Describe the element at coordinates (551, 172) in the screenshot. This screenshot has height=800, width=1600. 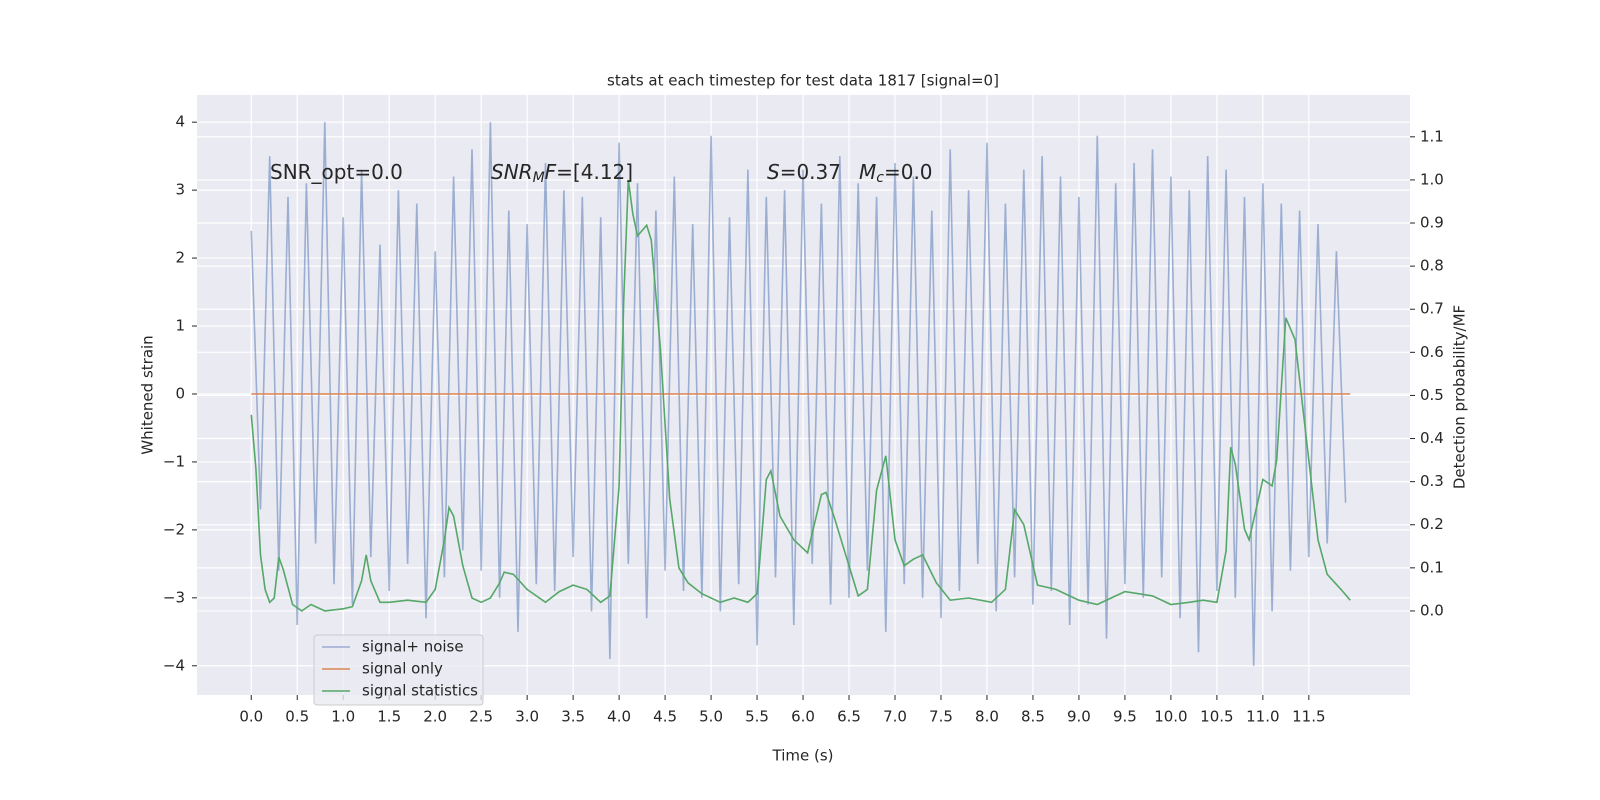
I see `annotation-part: F` at that location.